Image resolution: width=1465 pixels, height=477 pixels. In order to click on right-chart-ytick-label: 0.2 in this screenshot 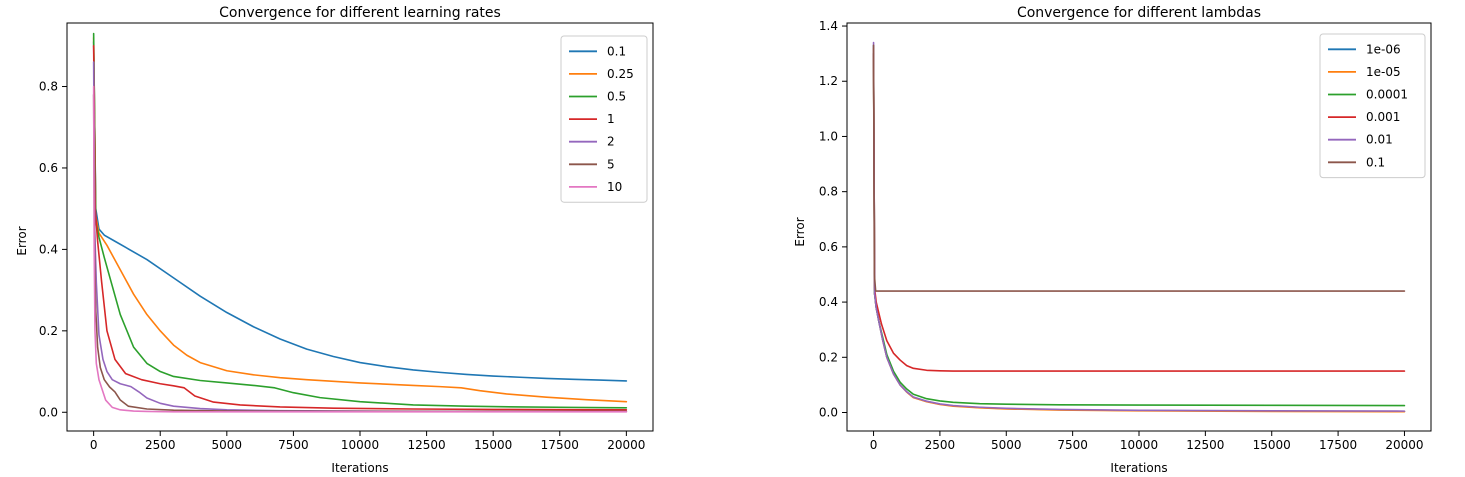, I will do `click(828, 357)`.